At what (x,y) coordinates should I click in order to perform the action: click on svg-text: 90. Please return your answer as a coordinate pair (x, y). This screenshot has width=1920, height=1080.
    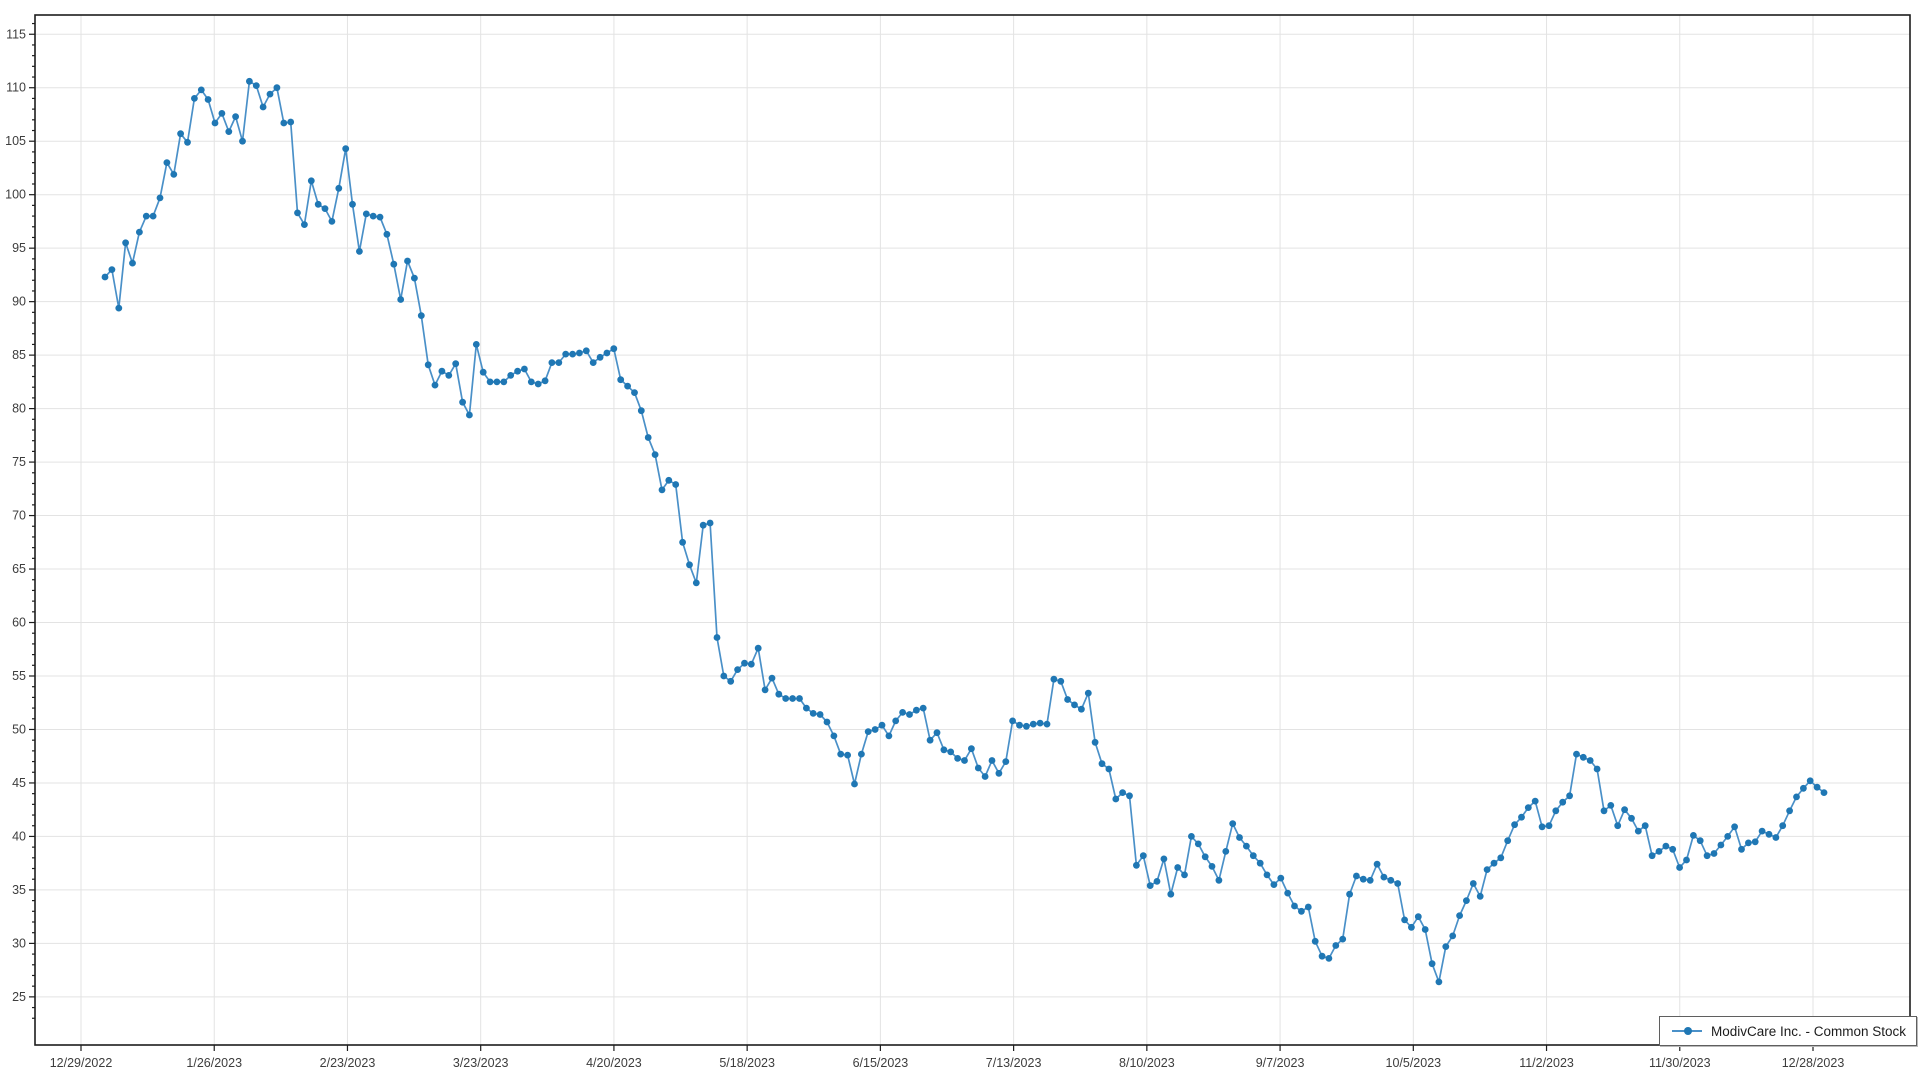
    Looking at the image, I should click on (19, 302).